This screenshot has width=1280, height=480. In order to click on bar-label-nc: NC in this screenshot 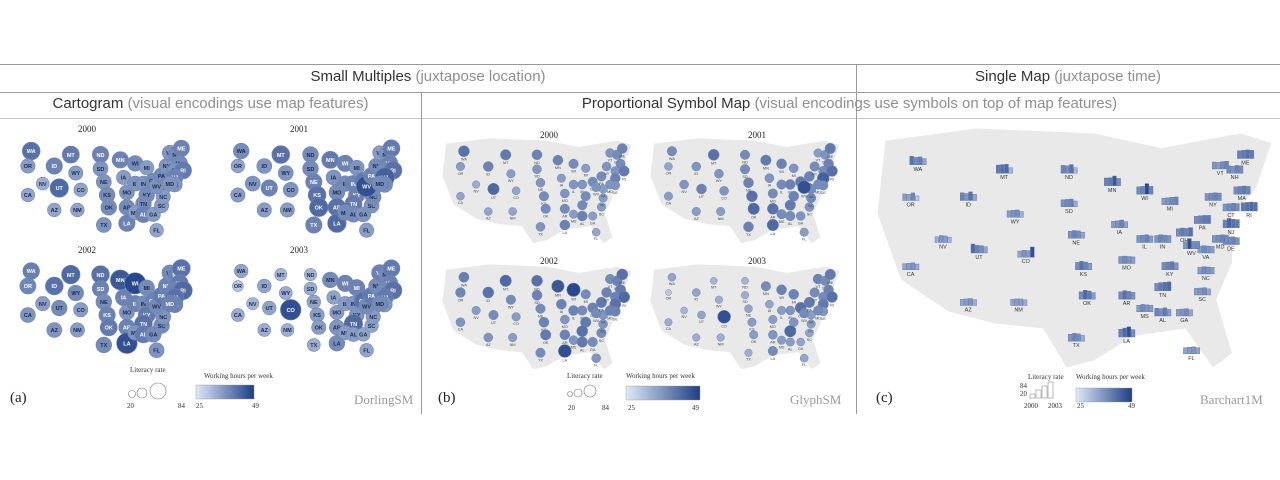, I will do `click(1206, 279)`.